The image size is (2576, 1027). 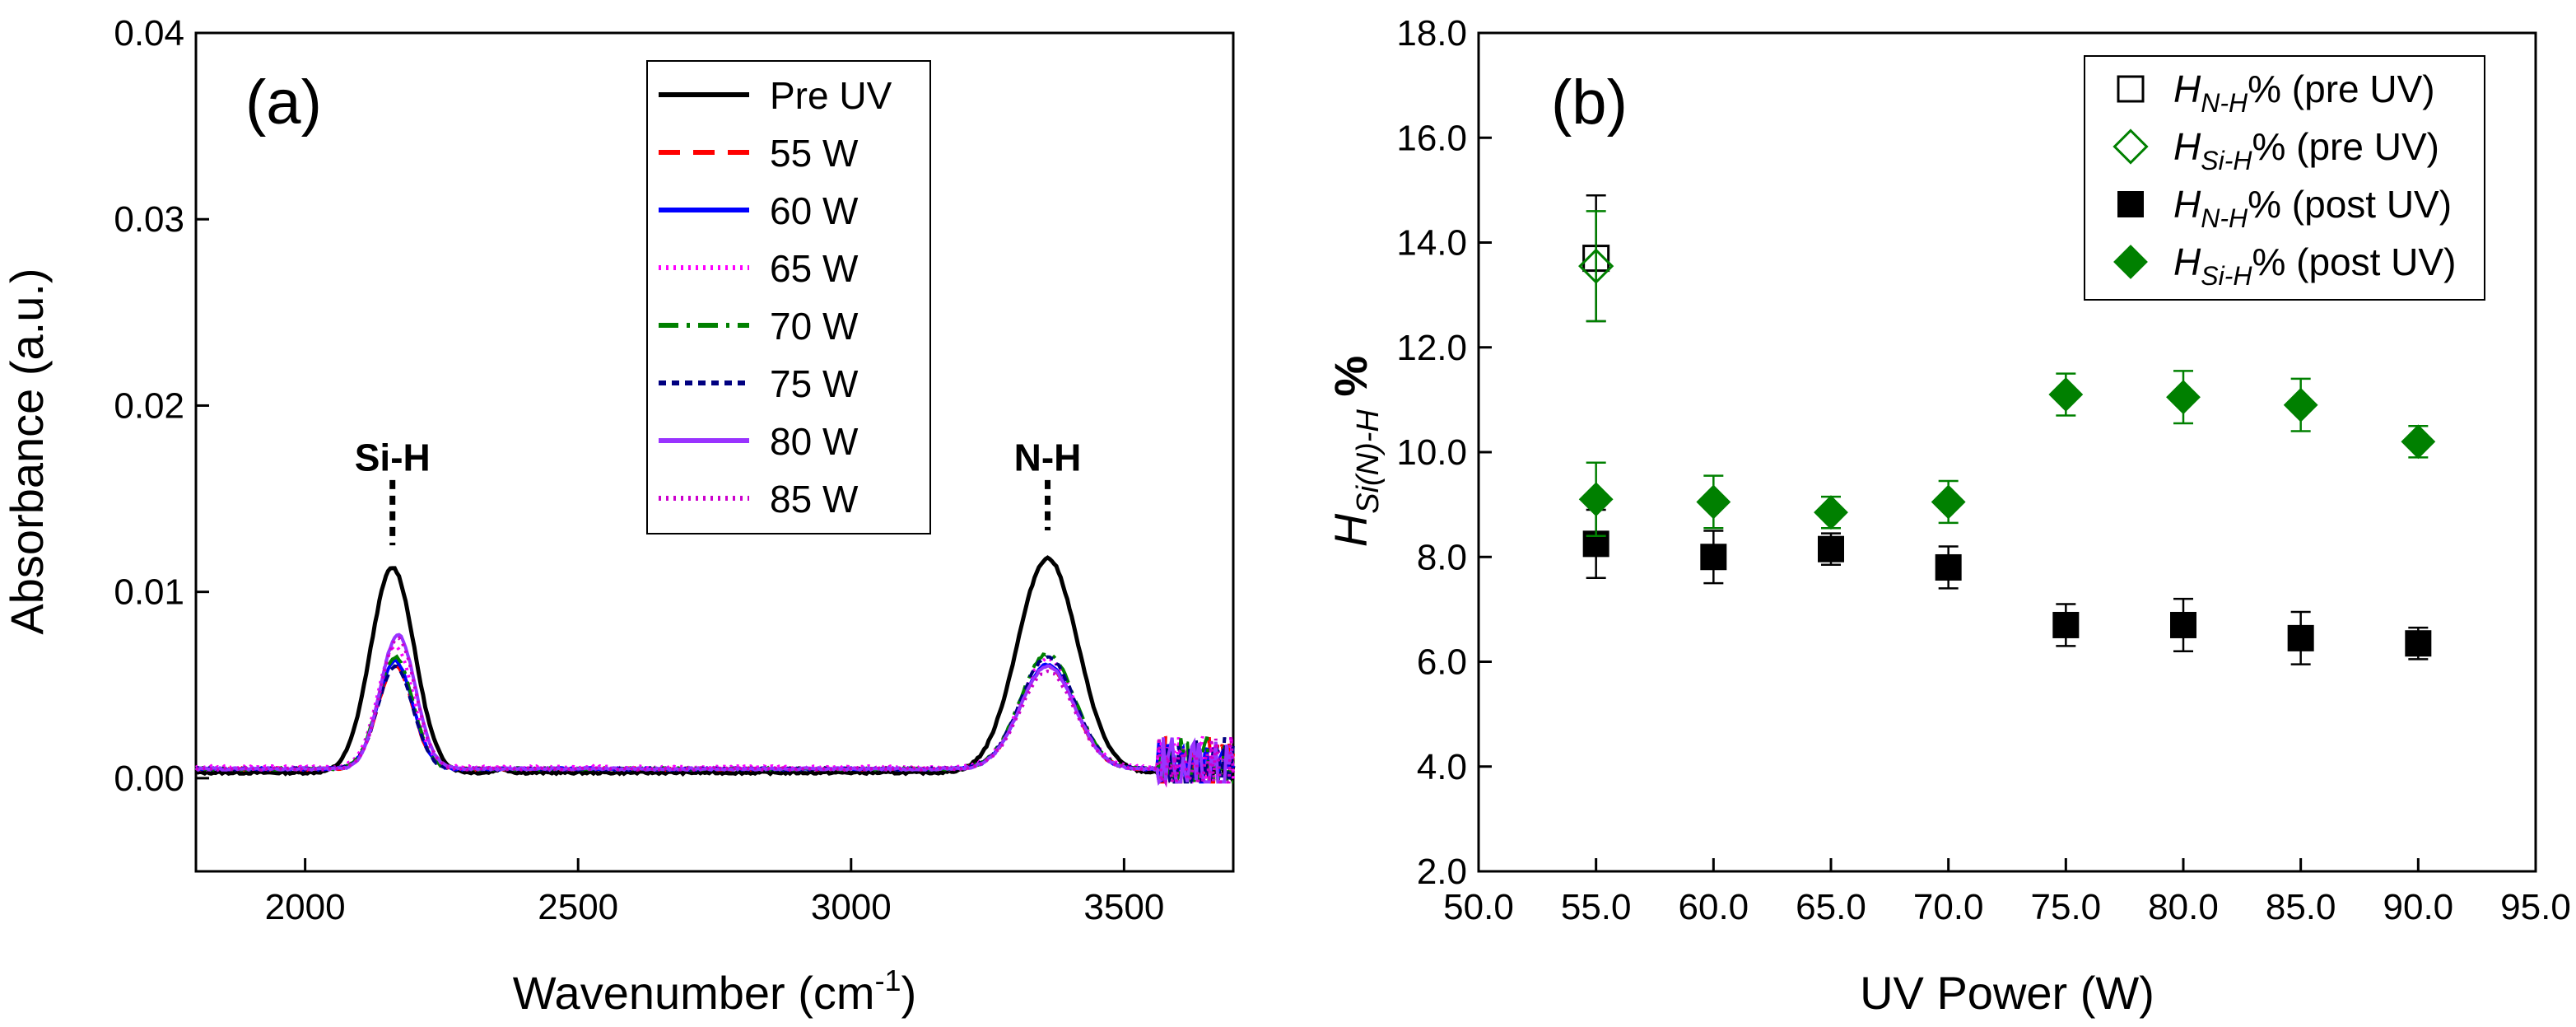 I want to click on panel-b-y-tick-label: 10.0, so click(x=1431, y=452).